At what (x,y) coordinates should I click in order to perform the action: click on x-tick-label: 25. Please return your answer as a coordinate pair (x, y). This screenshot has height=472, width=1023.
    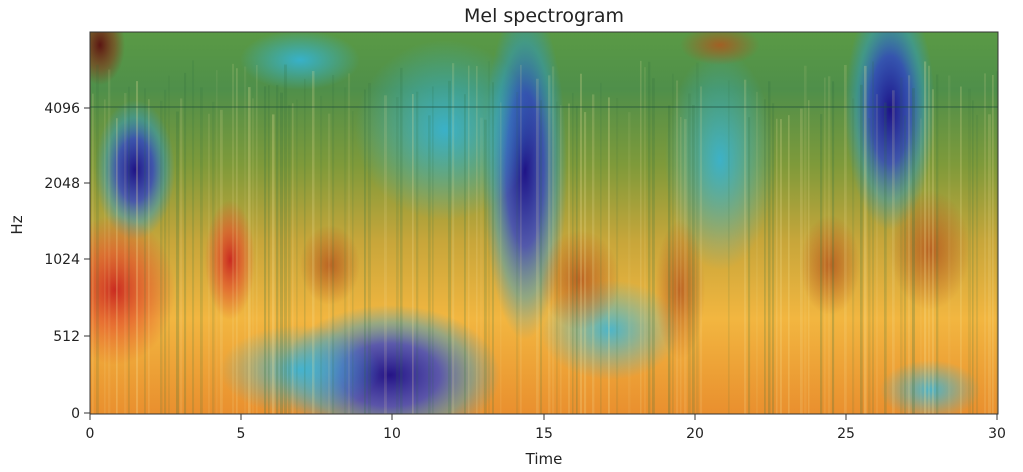
    Looking at the image, I should click on (846, 434).